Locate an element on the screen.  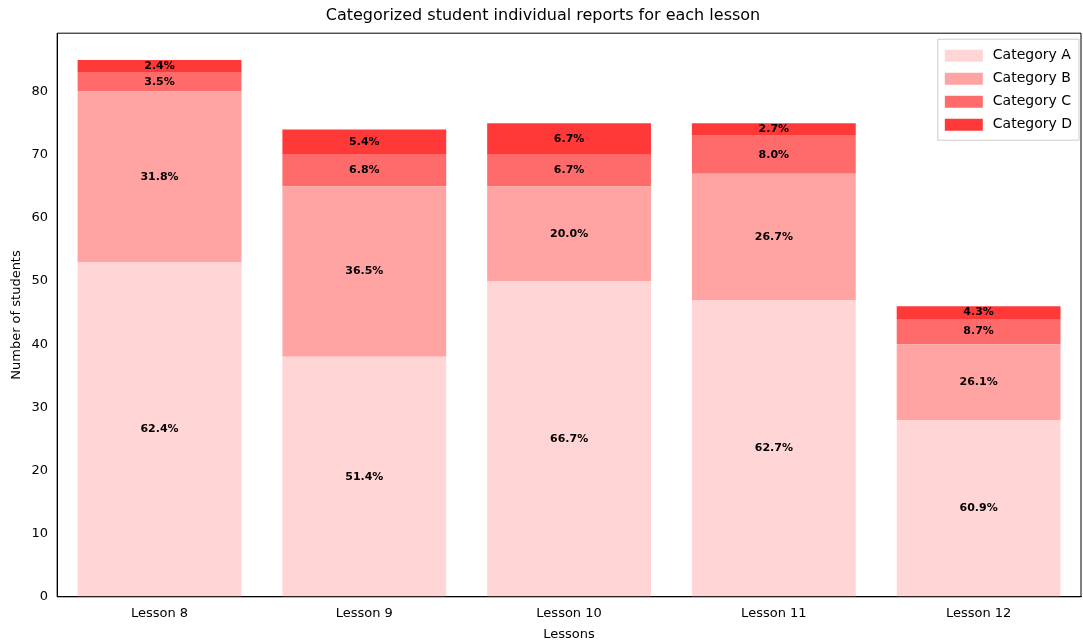
x-axis-title: Lessons is located at coordinates (569, 633).